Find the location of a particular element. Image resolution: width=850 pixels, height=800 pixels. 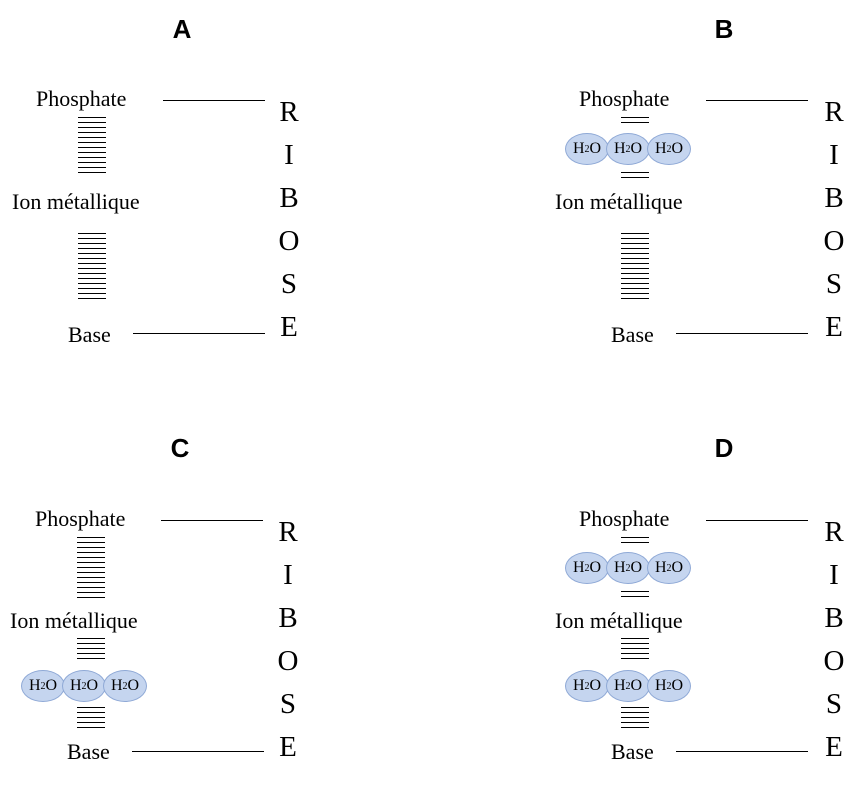

panel-title: A is located at coordinates (182, 29).